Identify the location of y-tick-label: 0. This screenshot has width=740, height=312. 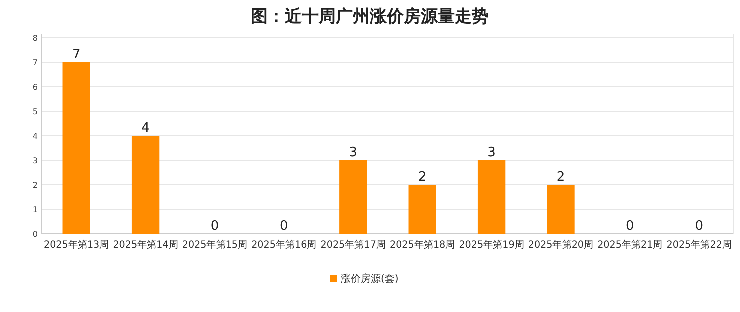
(35, 234).